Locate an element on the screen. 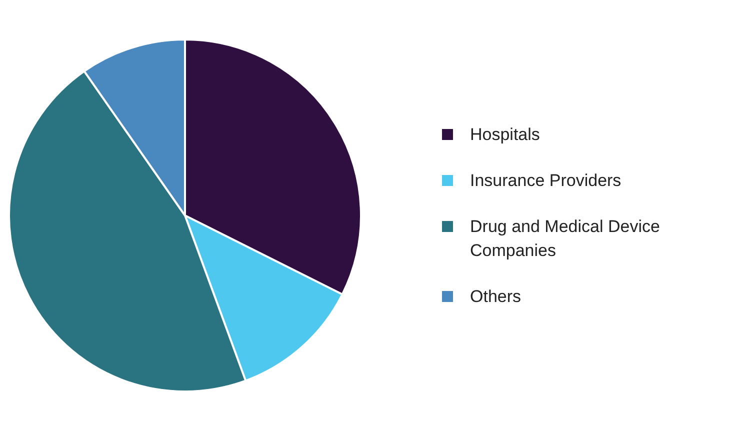  legend-label: Drug and Medical Device Companies is located at coordinates (565, 239).